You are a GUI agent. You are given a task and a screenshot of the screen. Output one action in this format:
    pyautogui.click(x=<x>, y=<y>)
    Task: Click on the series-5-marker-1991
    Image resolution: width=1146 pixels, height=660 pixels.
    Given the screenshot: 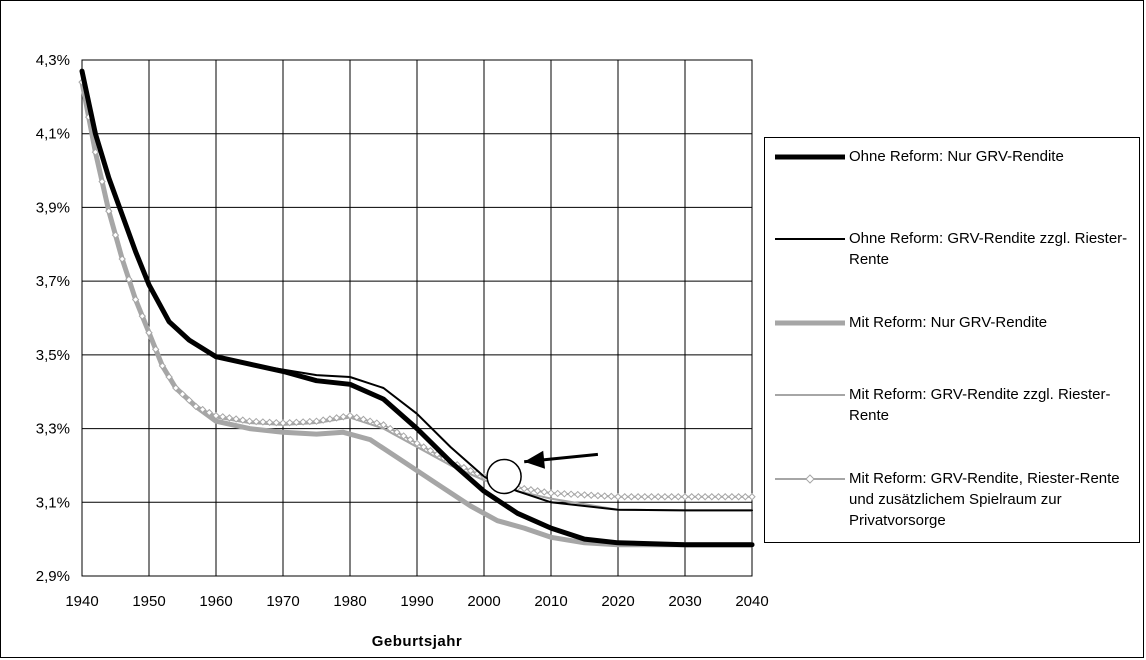 What is the action you would take?
    pyautogui.click(x=423, y=447)
    